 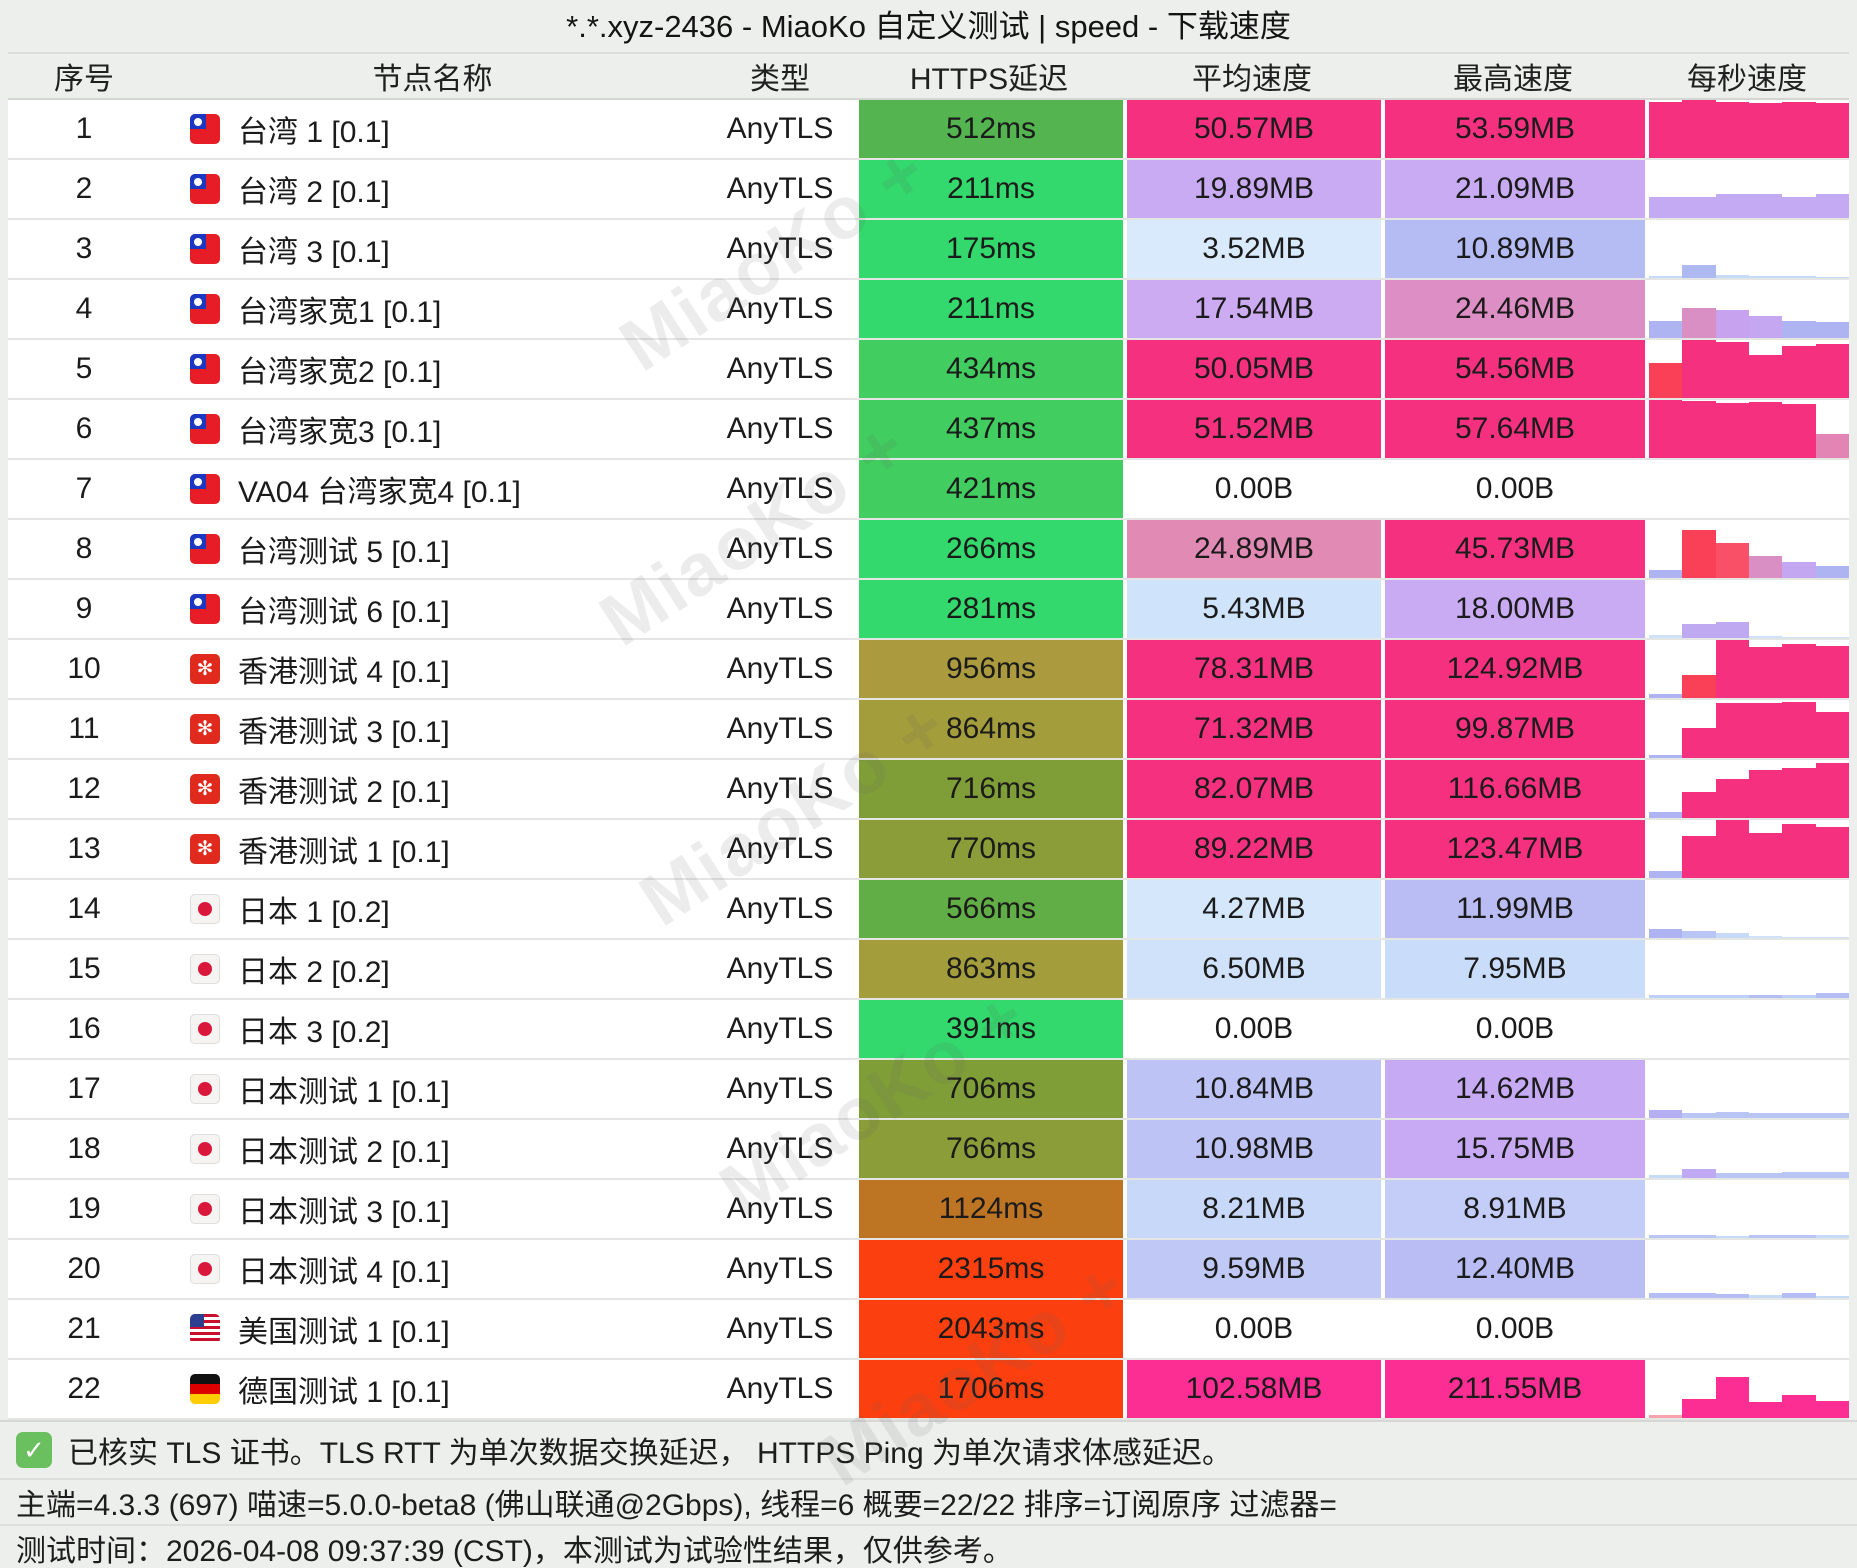 What do you see at coordinates (84, 308) in the screenshot?
I see `row-index: 4` at bounding box center [84, 308].